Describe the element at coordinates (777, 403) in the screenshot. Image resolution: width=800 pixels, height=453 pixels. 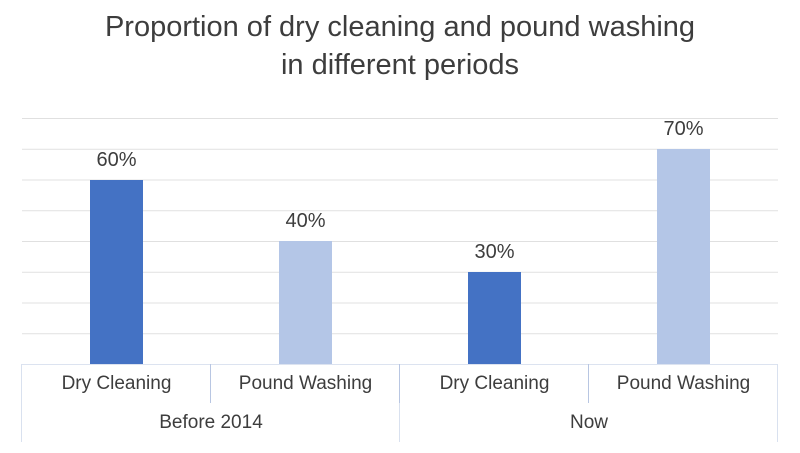
I see `axis-right-border` at that location.